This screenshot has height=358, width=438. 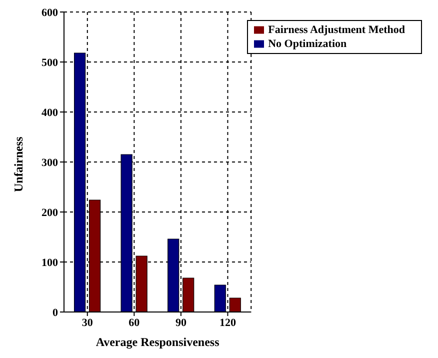 I want to click on y-tick-label: 600, so click(x=50, y=12).